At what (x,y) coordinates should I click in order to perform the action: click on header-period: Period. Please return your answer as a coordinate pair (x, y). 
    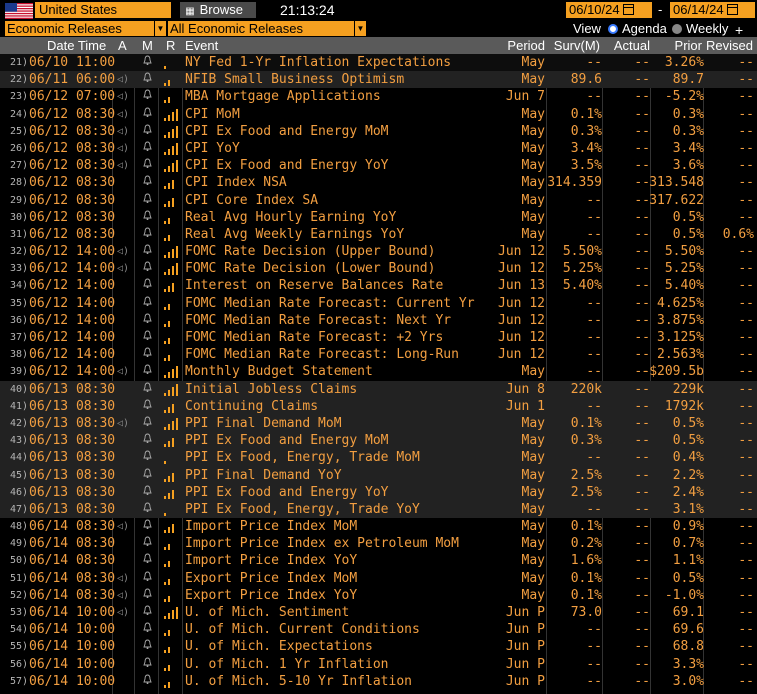
    Looking at the image, I should click on (526, 45).